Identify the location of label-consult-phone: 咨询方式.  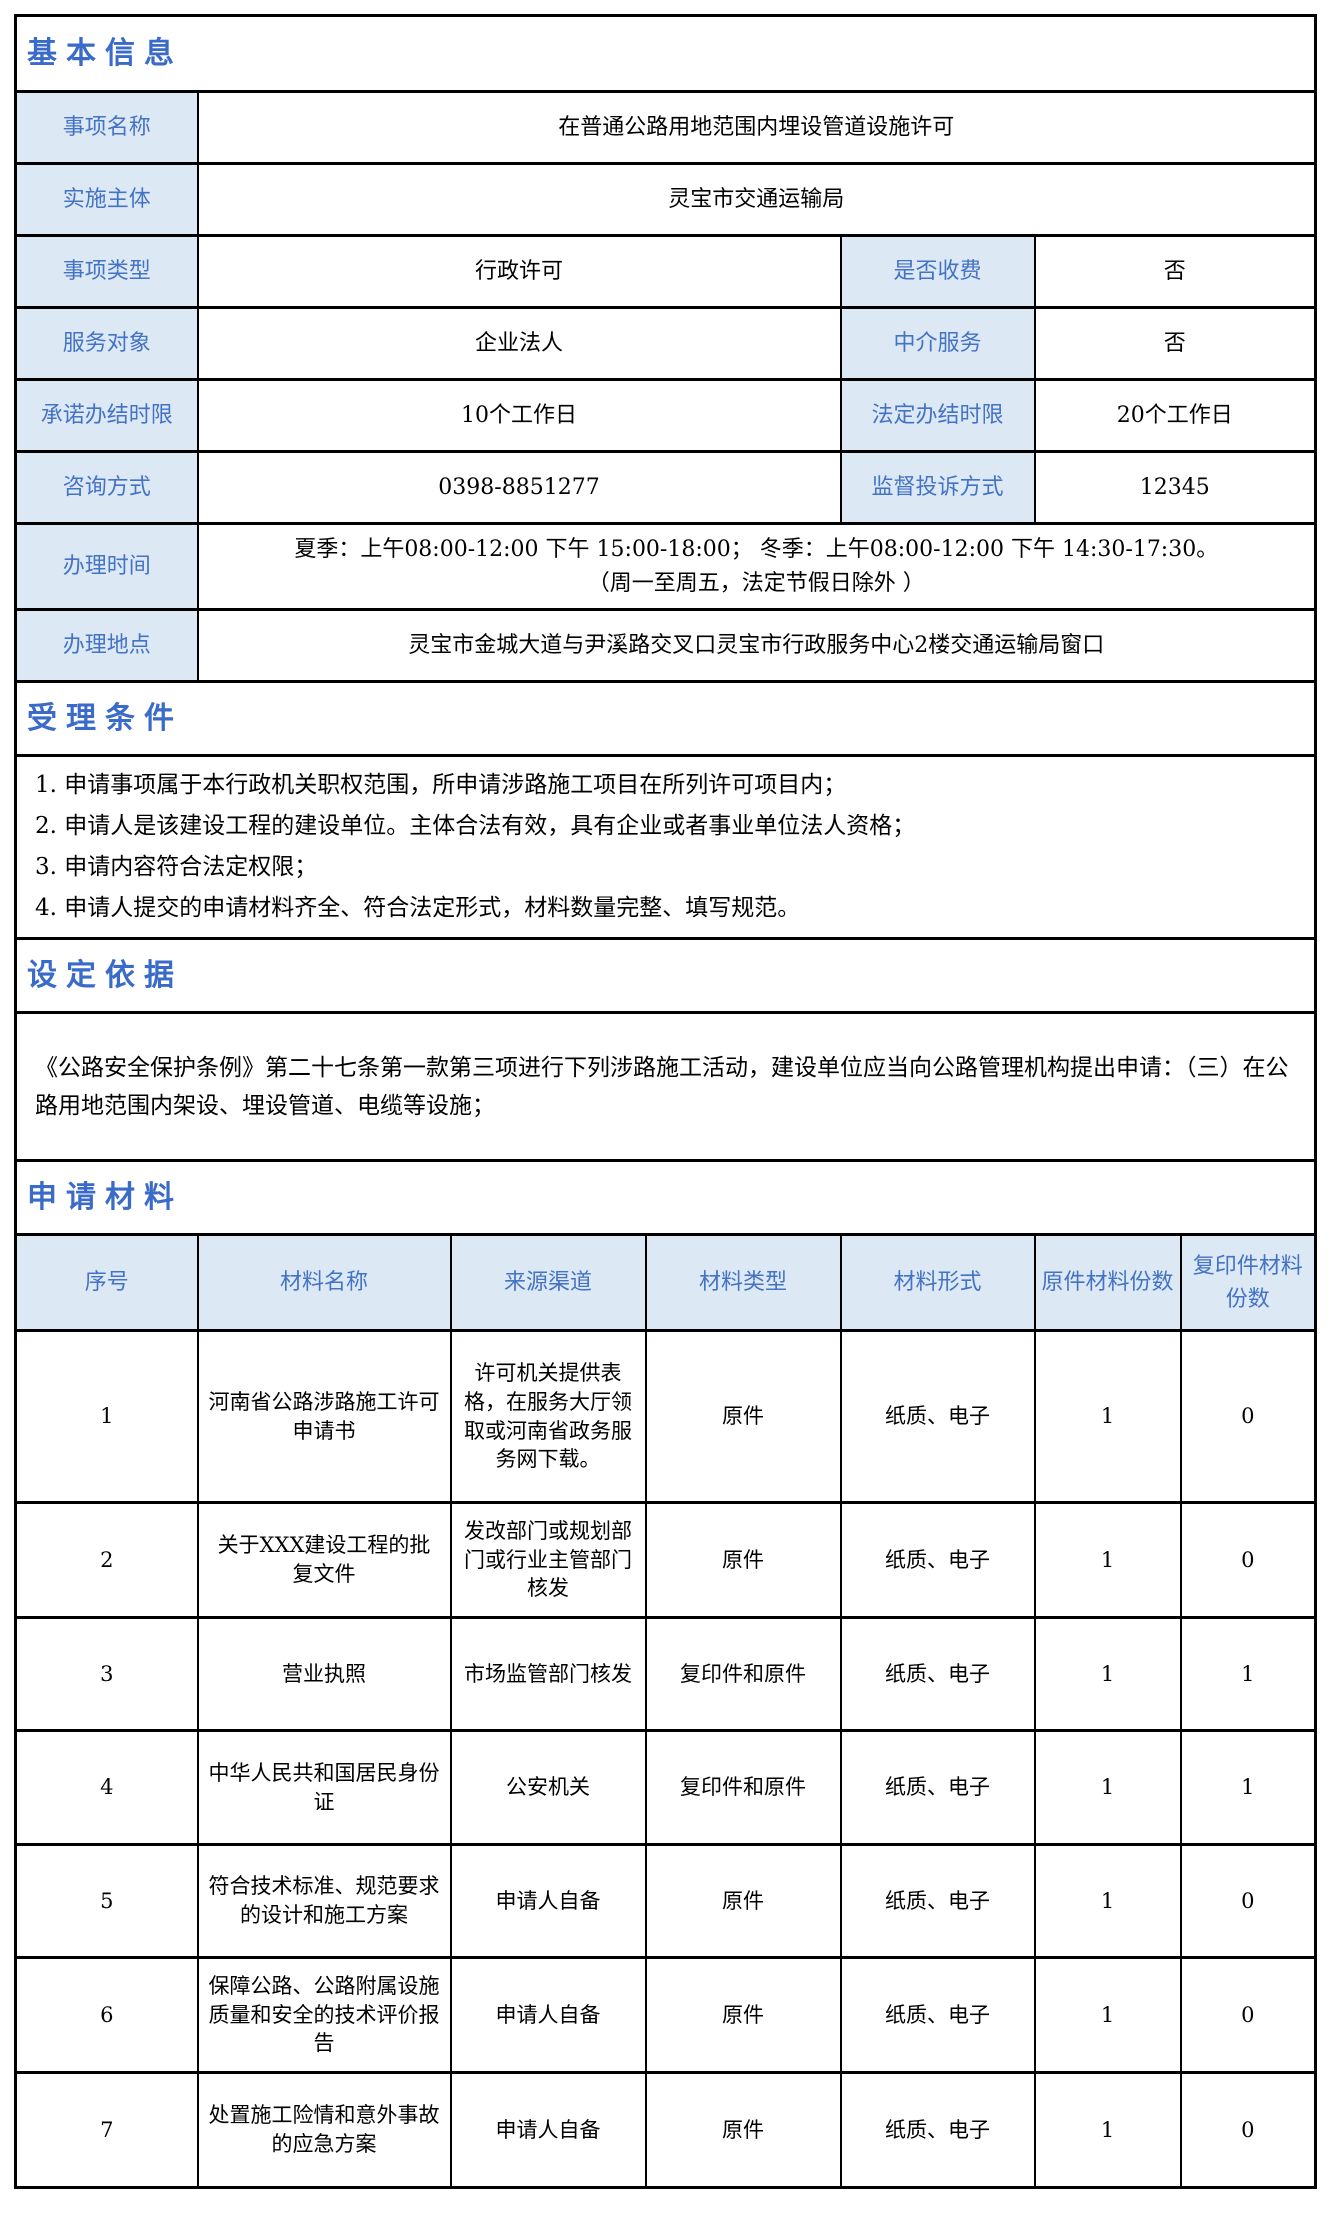
(106, 487).